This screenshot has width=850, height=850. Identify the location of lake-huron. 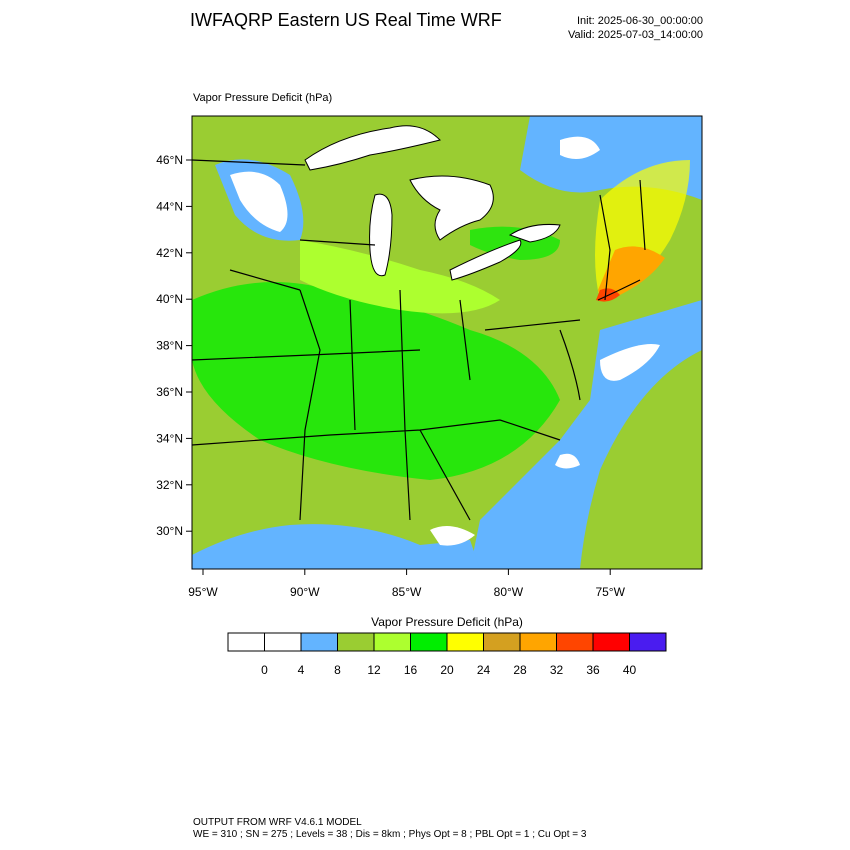
(451, 208).